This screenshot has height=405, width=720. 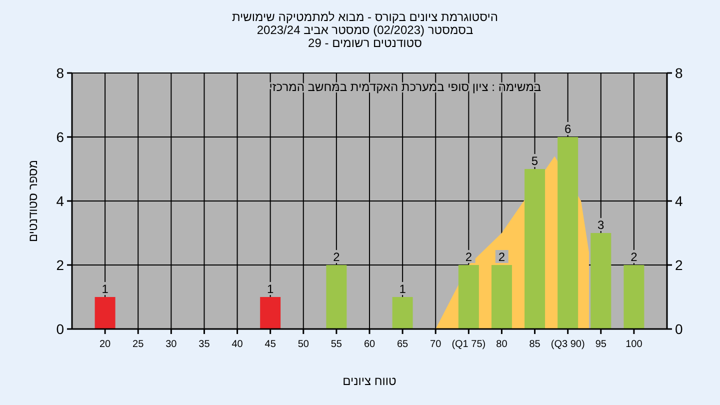 What do you see at coordinates (369, 381) in the screenshot?
I see `x-axis-title: טווח ציונים` at bounding box center [369, 381].